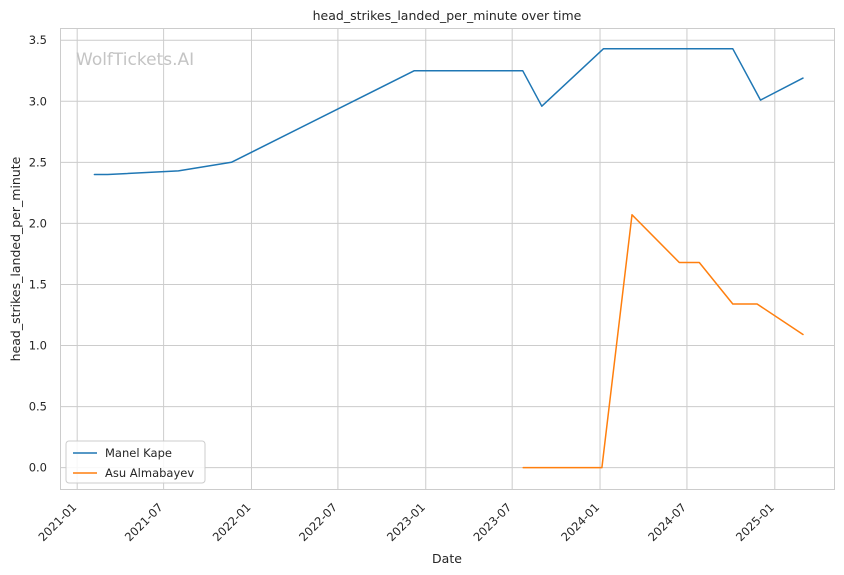  I want to click on y-axis-label: head_strikes_landed_per_minute, so click(15, 258).